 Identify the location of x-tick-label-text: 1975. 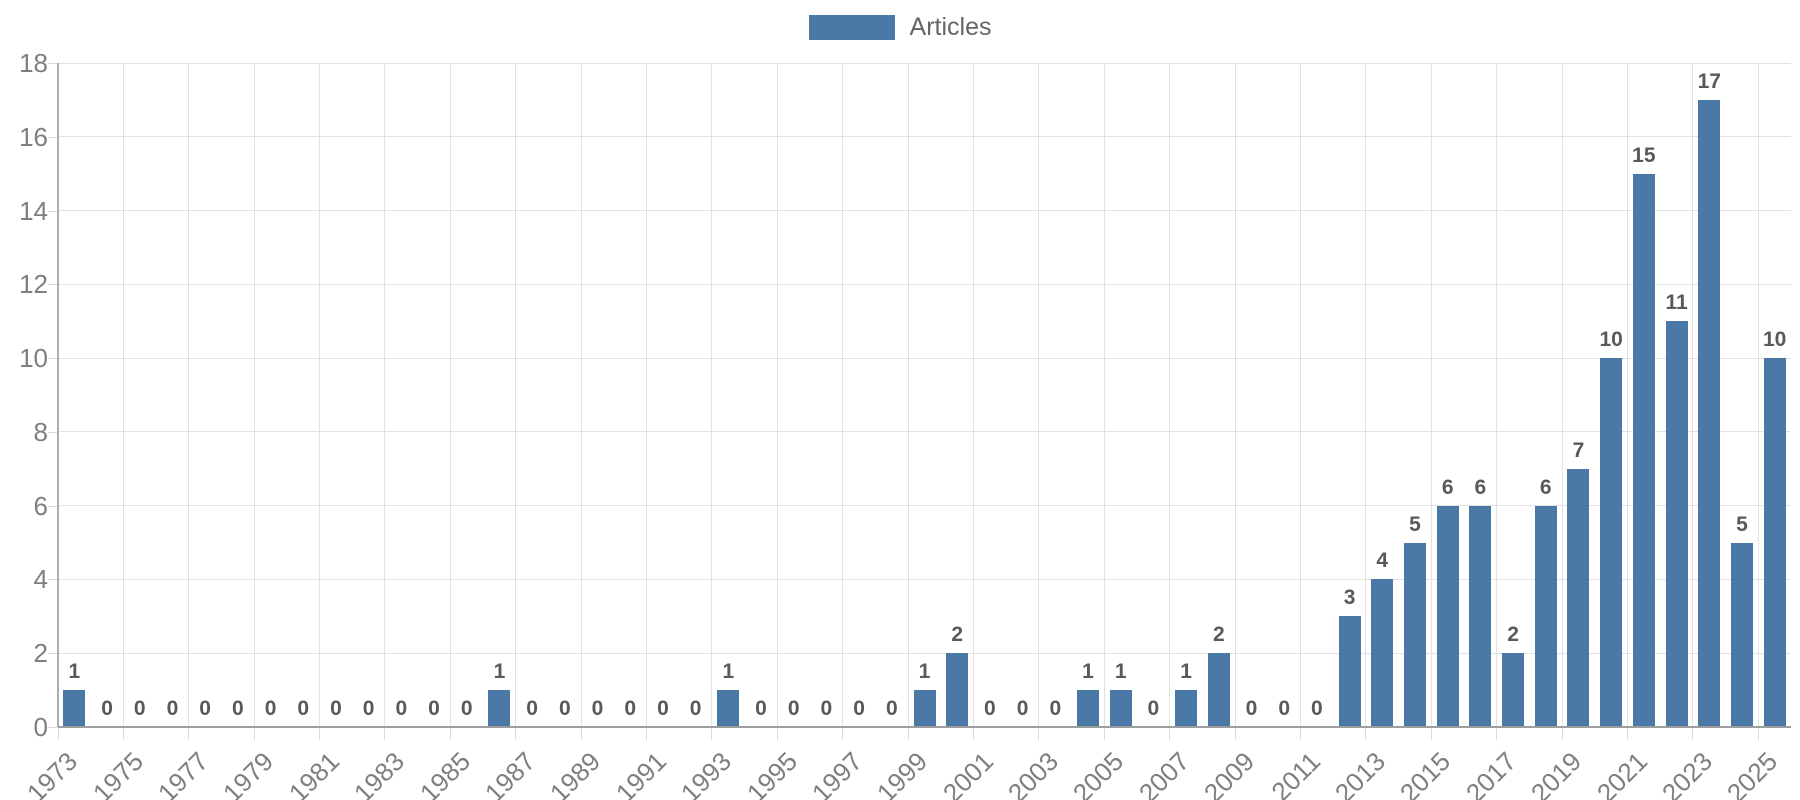
(117, 773).